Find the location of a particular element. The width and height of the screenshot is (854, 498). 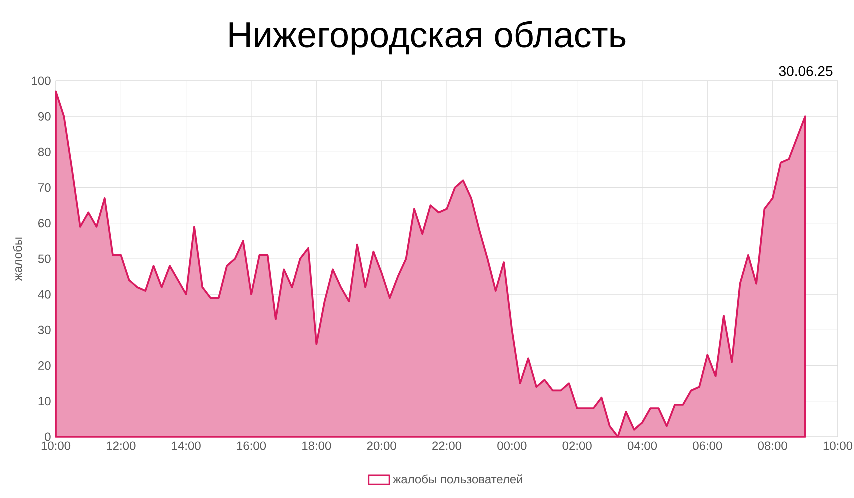

y-tick-label: 60 is located at coordinates (44, 223).